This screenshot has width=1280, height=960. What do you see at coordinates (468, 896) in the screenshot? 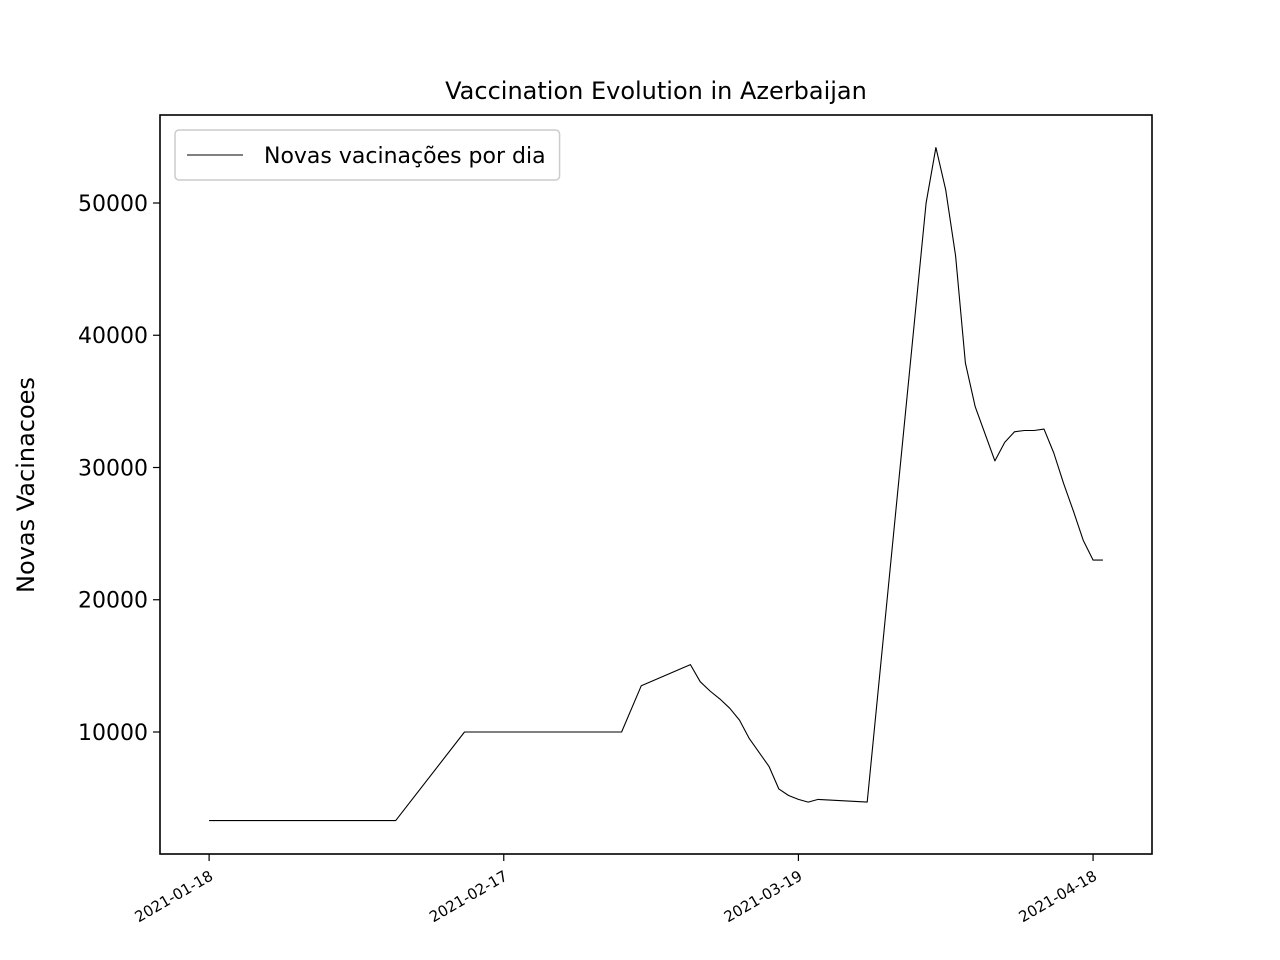
I see `x-tick-label: 2021-02-17` at bounding box center [468, 896].